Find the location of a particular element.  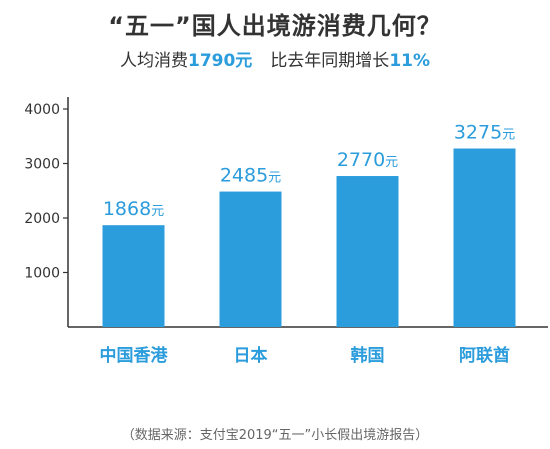

chart-subtitle: 人均消费1790元 比去年同期增长11% is located at coordinates (275, 58).